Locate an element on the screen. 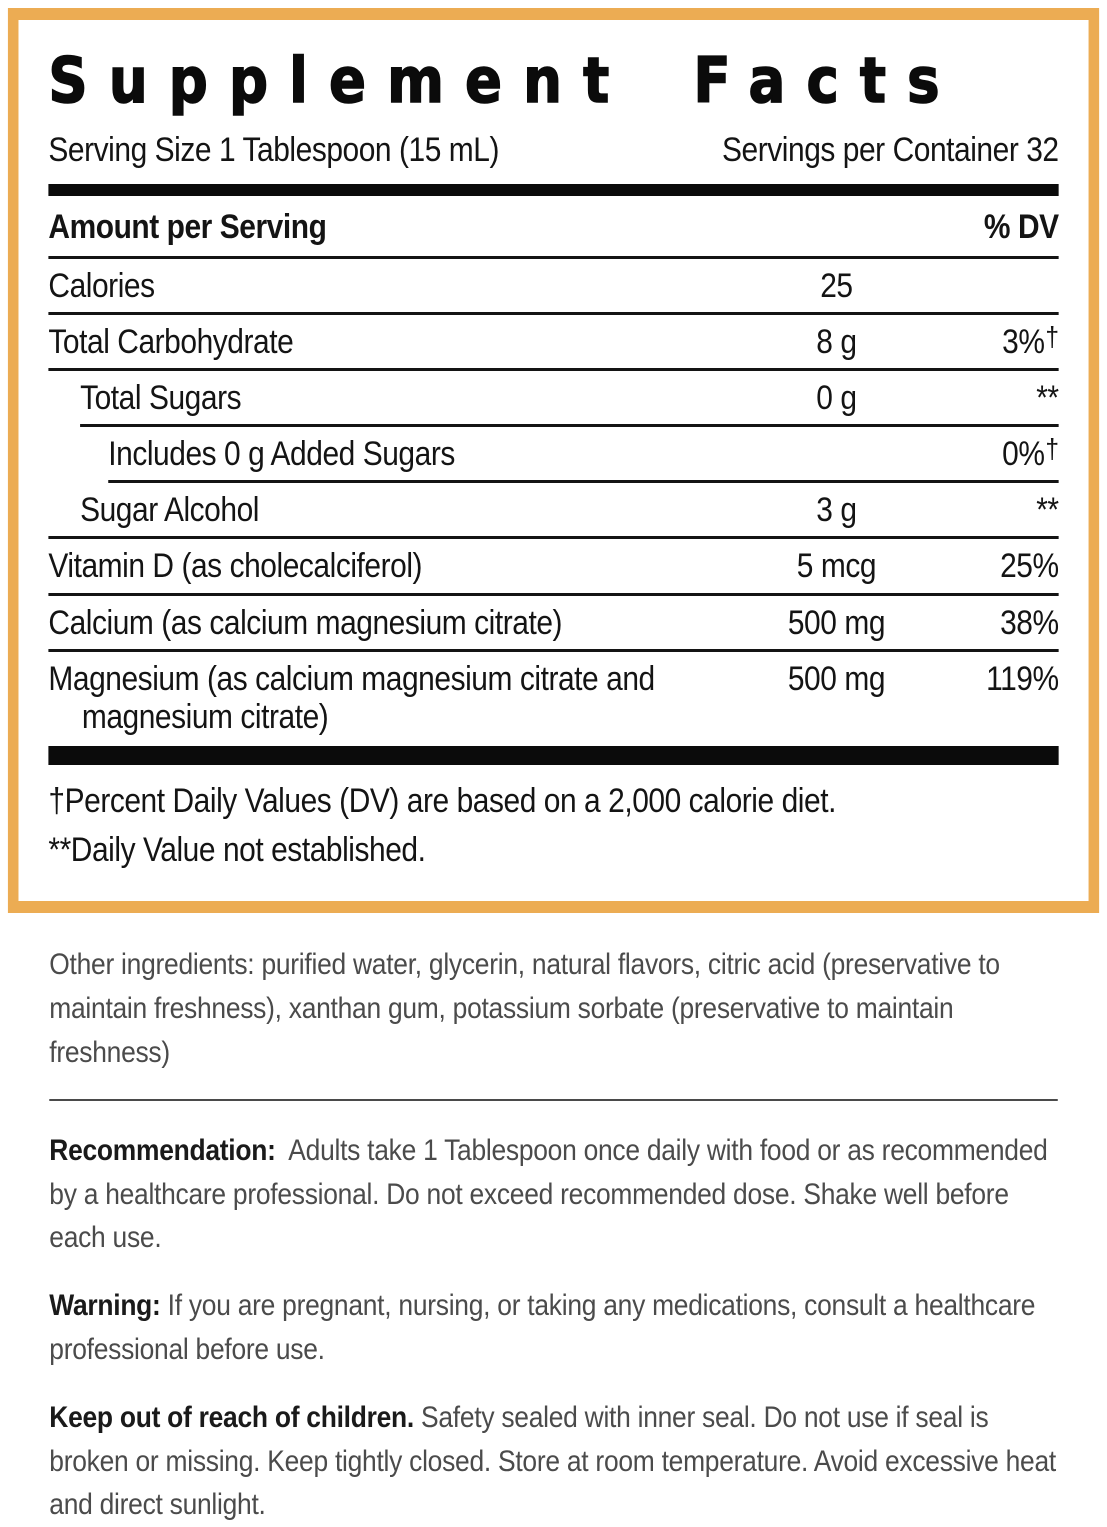 Image resolution: width=1107 pixels, height=1527 pixels. nutrient-amount: 5 mcg is located at coordinates (836, 566).